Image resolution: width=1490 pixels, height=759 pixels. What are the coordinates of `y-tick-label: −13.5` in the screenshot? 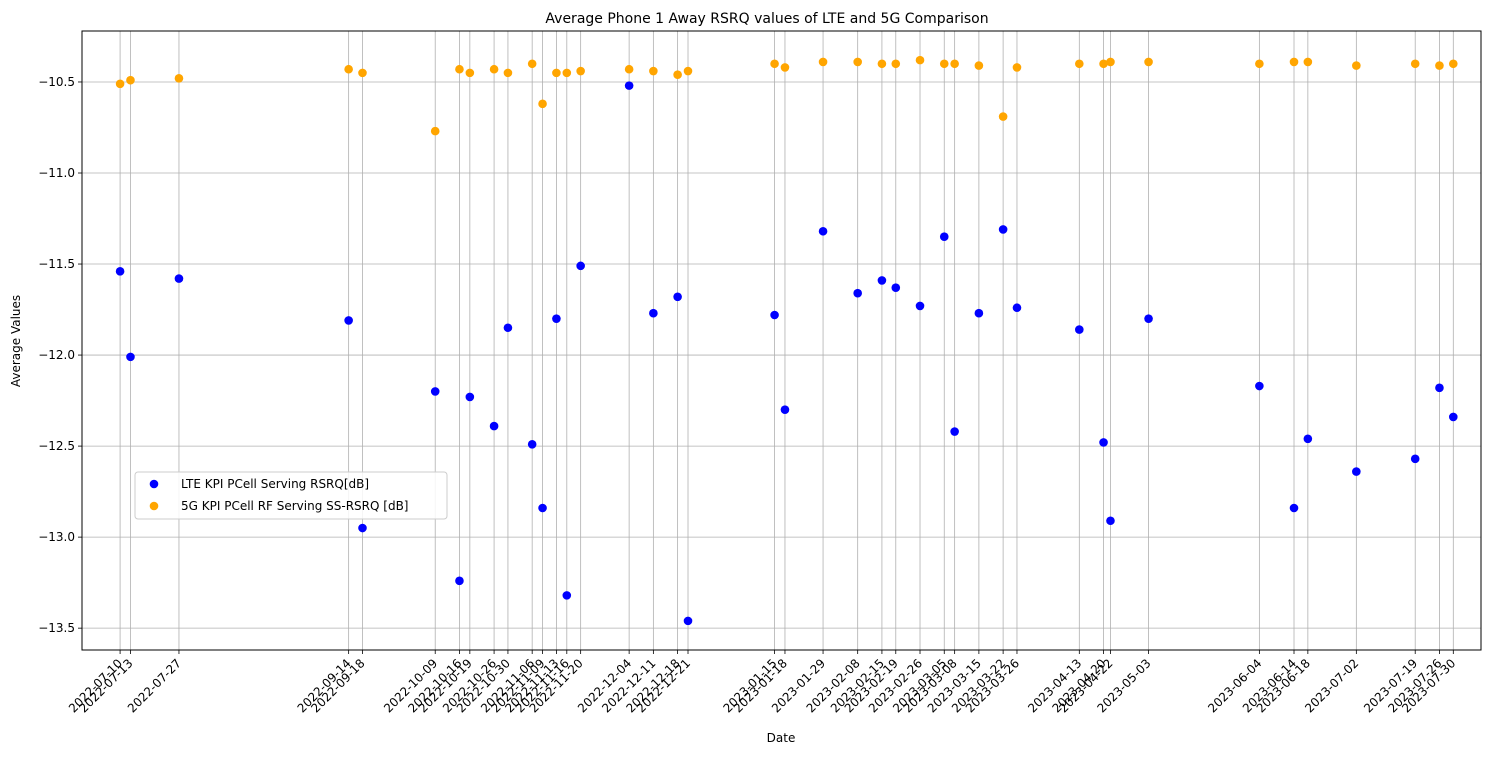 It's located at (56, 628).